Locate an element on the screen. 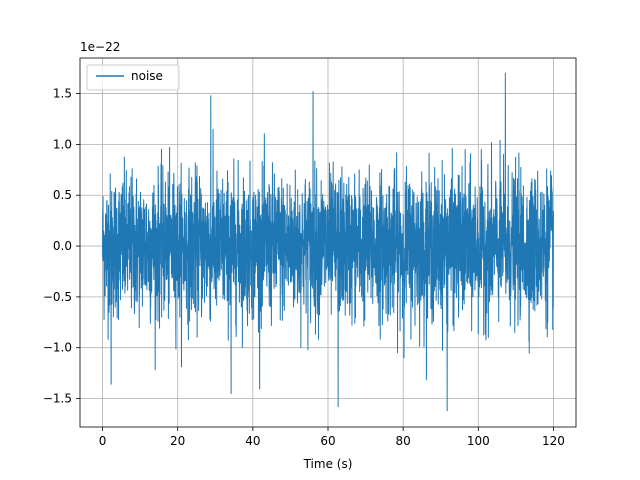  y-tick-label: 0.0 is located at coordinates (62, 246).